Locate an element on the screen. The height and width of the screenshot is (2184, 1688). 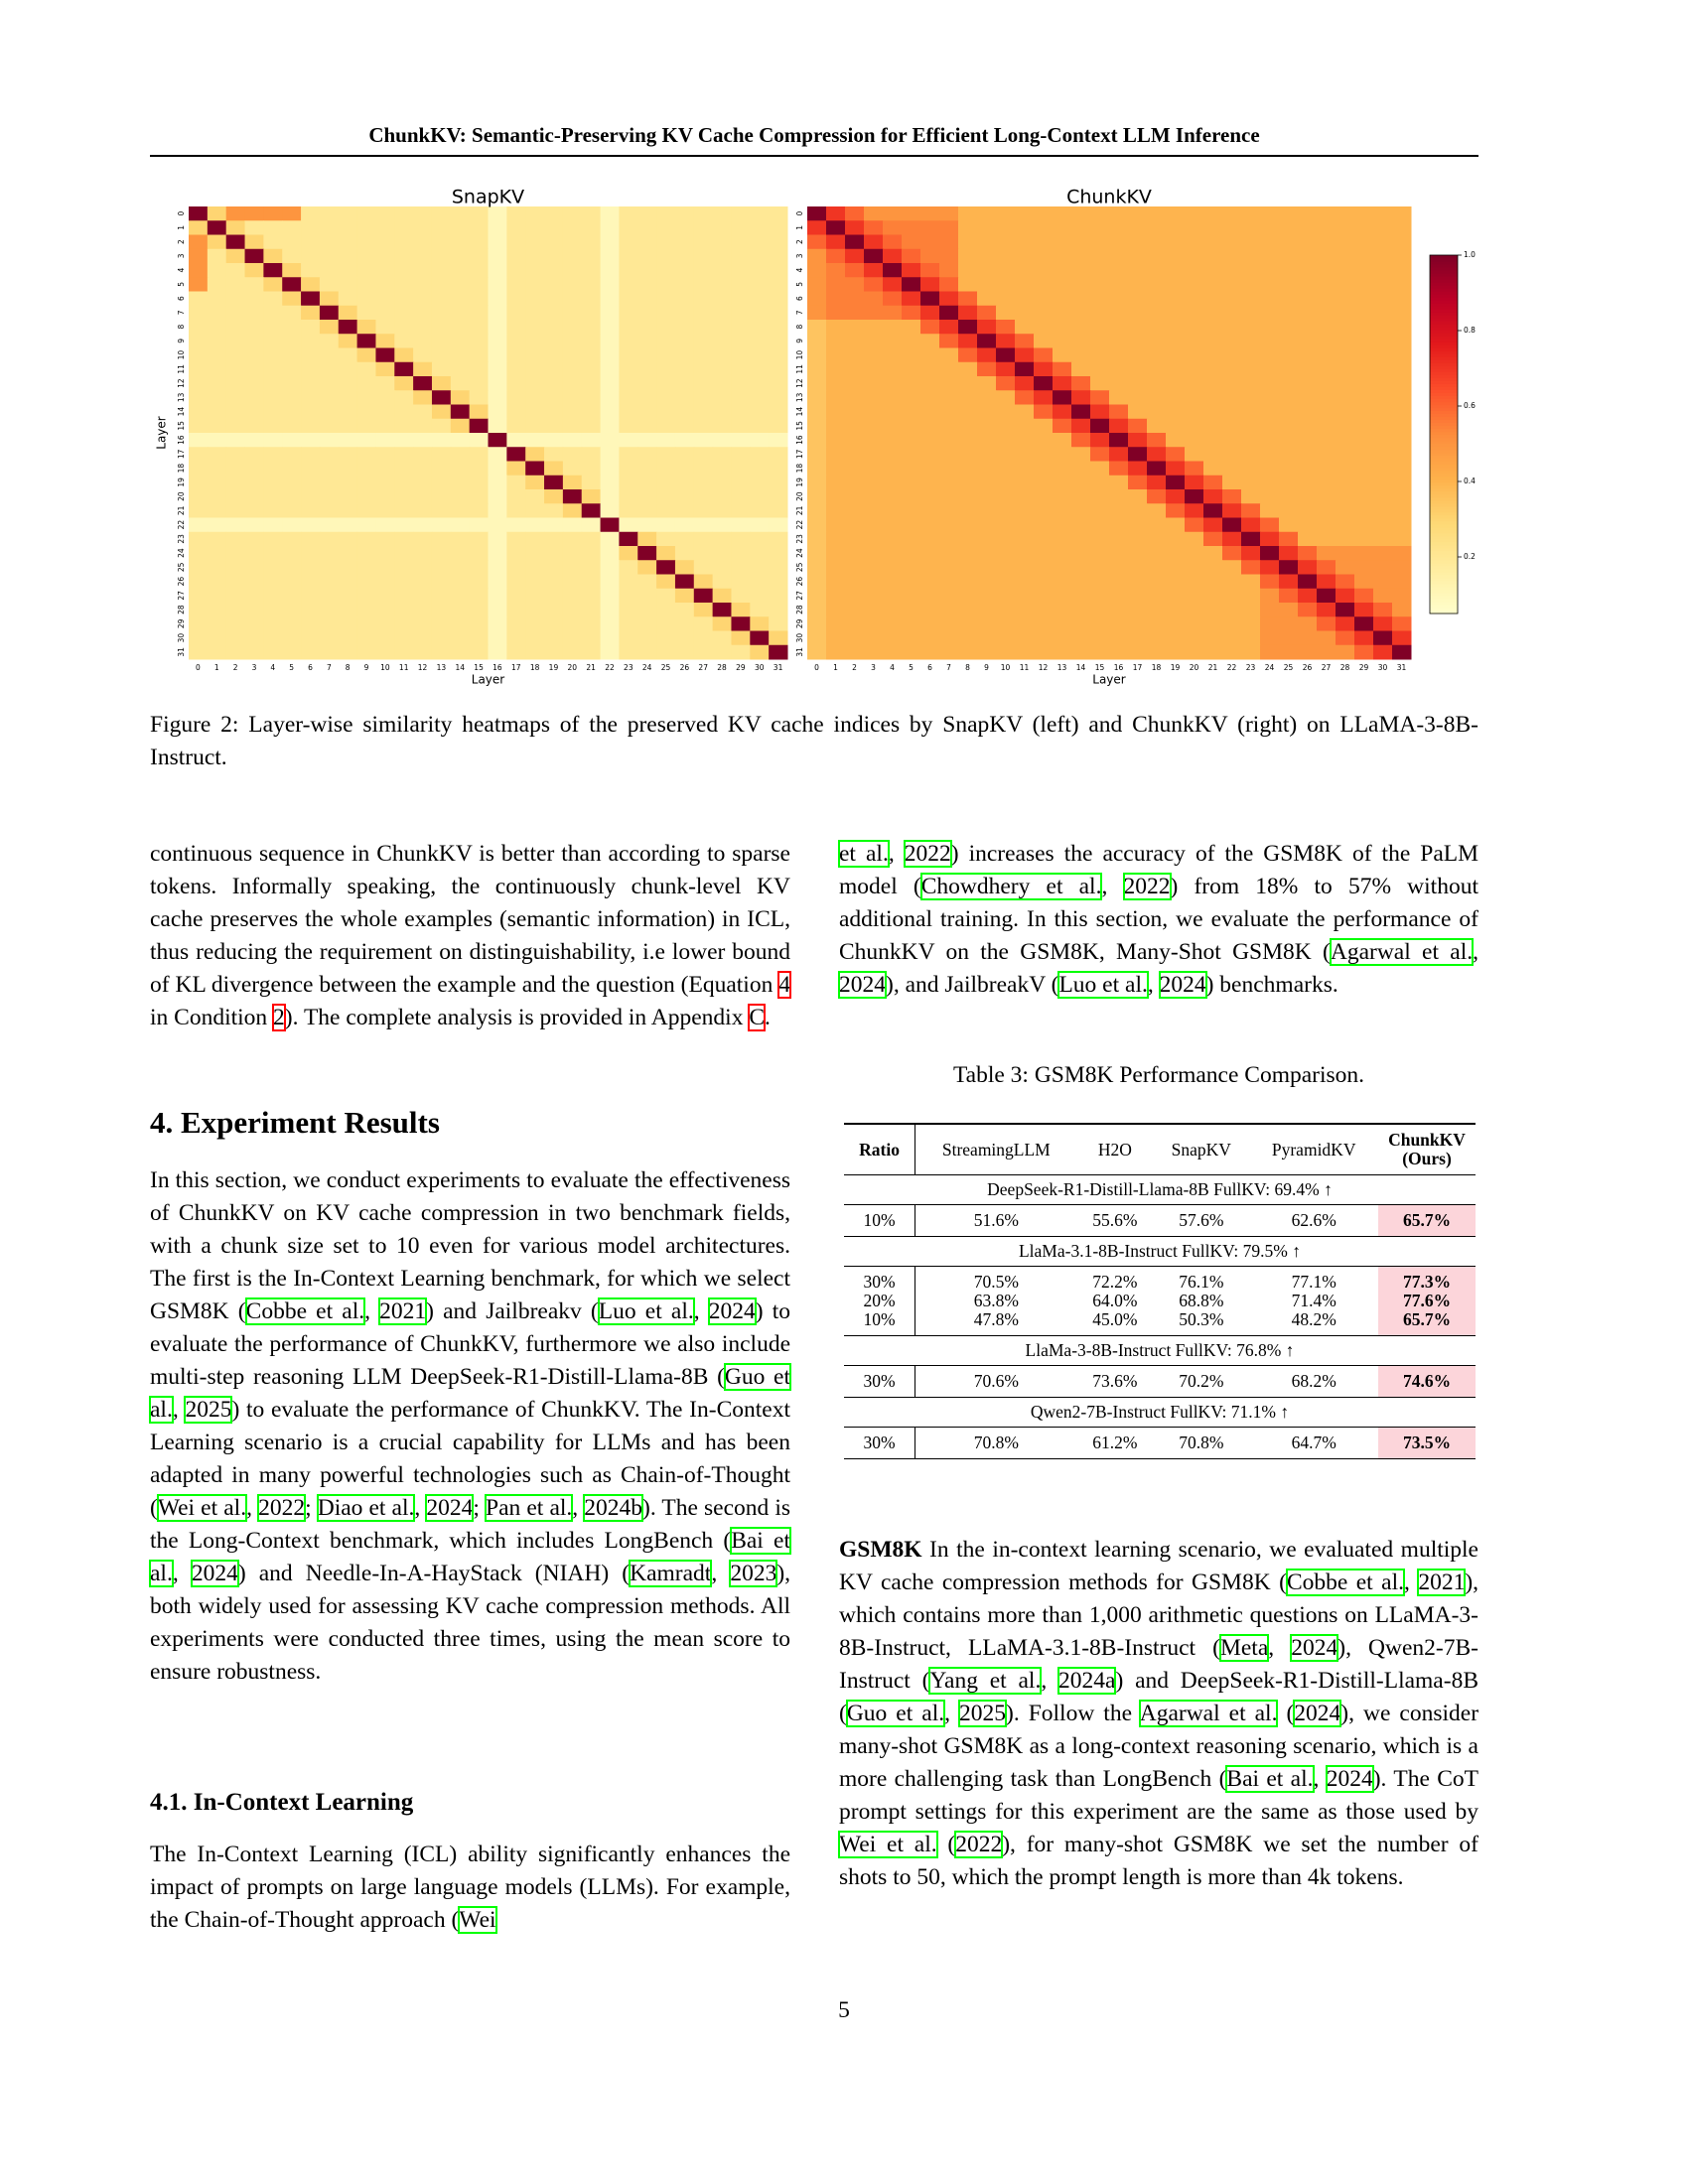
reference-link: C is located at coordinates (757, 1017).